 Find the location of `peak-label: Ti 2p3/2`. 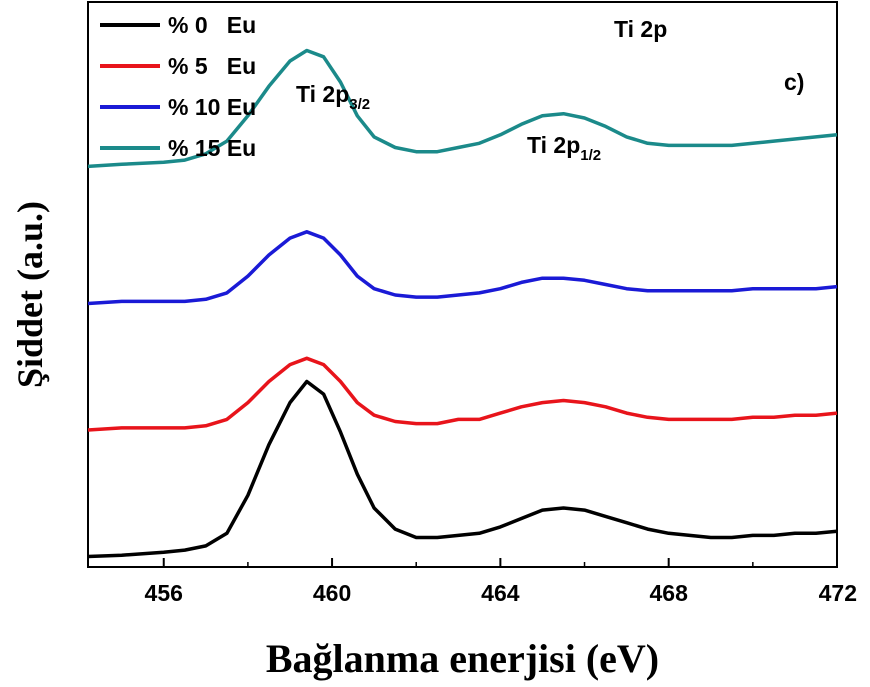

peak-label: Ti 2p3/2 is located at coordinates (333, 97).